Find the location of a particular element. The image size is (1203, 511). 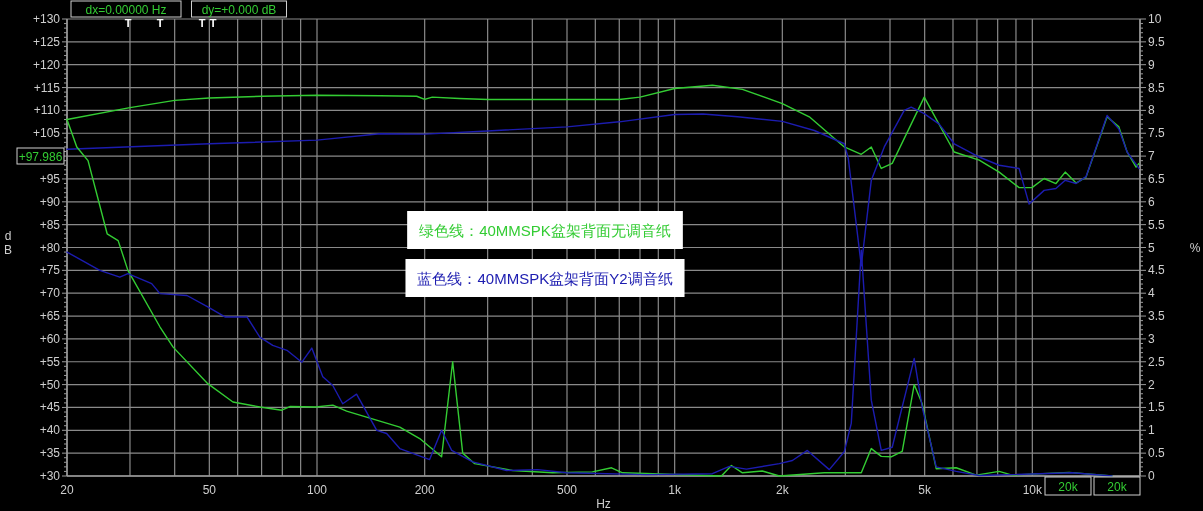

y-tick-label: +40 is located at coordinates (50, 430).